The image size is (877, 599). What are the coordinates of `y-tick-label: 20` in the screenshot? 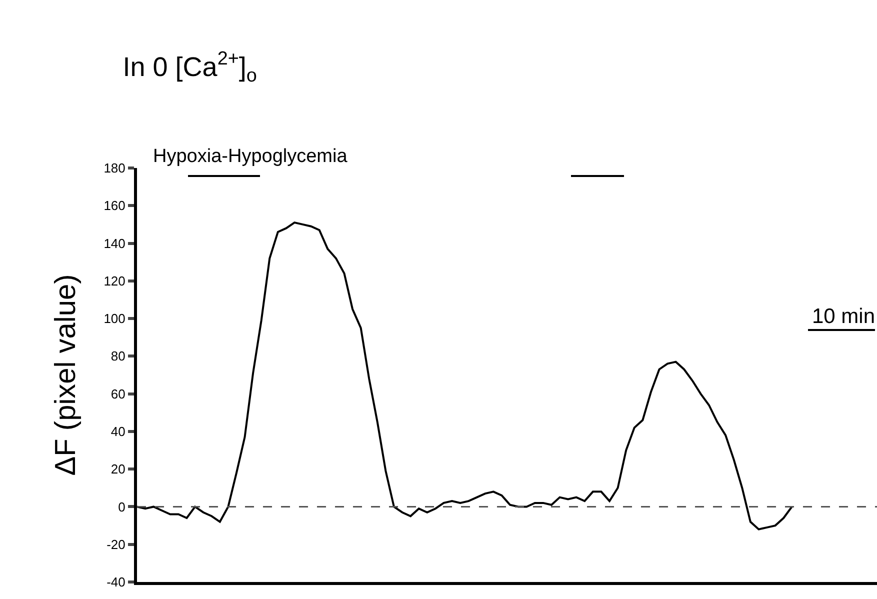 It's located at (118, 469).